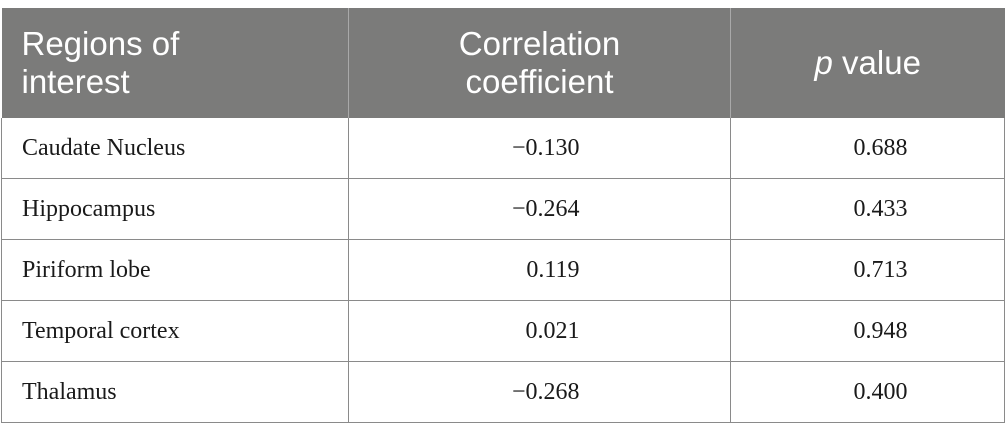  I want to click on header-p-rest: value, so click(876, 62).